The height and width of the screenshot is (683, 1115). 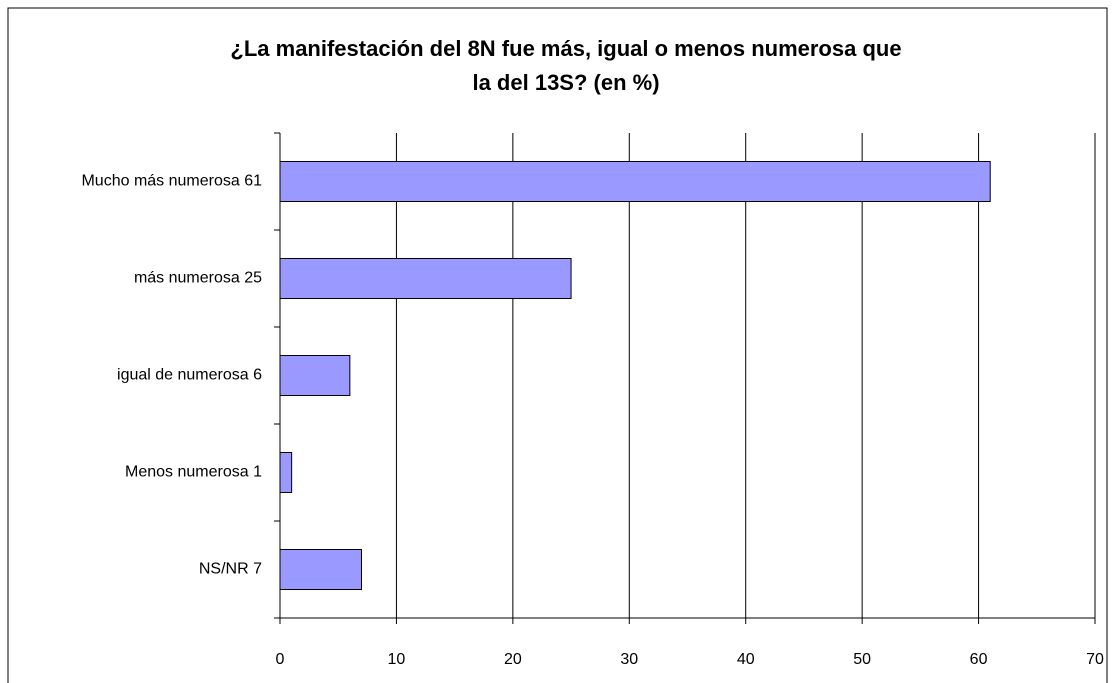 What do you see at coordinates (629, 659) in the screenshot?
I see `x-tick-label: 30` at bounding box center [629, 659].